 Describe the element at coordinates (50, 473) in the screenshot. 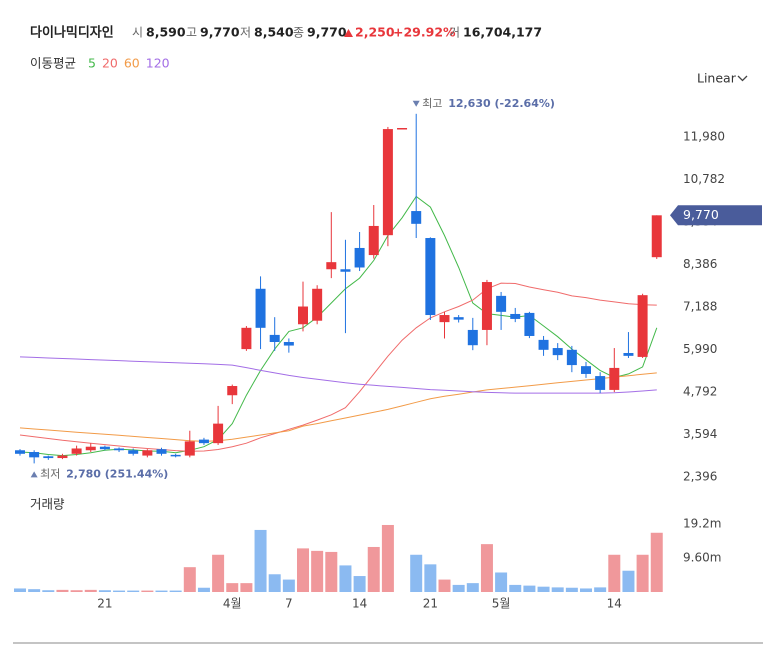

I see `low-prefix: 최저` at that location.